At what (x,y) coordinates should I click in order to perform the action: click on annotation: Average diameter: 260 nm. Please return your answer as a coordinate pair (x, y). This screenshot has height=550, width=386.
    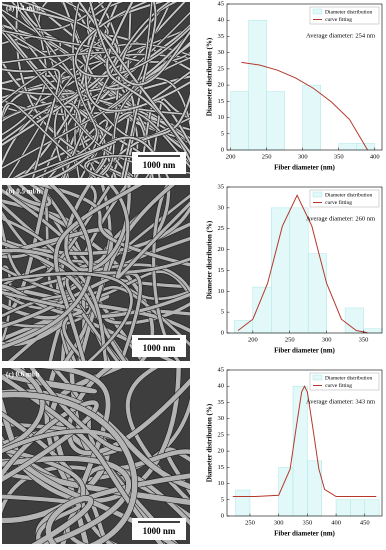
    Looking at the image, I should click on (340, 218).